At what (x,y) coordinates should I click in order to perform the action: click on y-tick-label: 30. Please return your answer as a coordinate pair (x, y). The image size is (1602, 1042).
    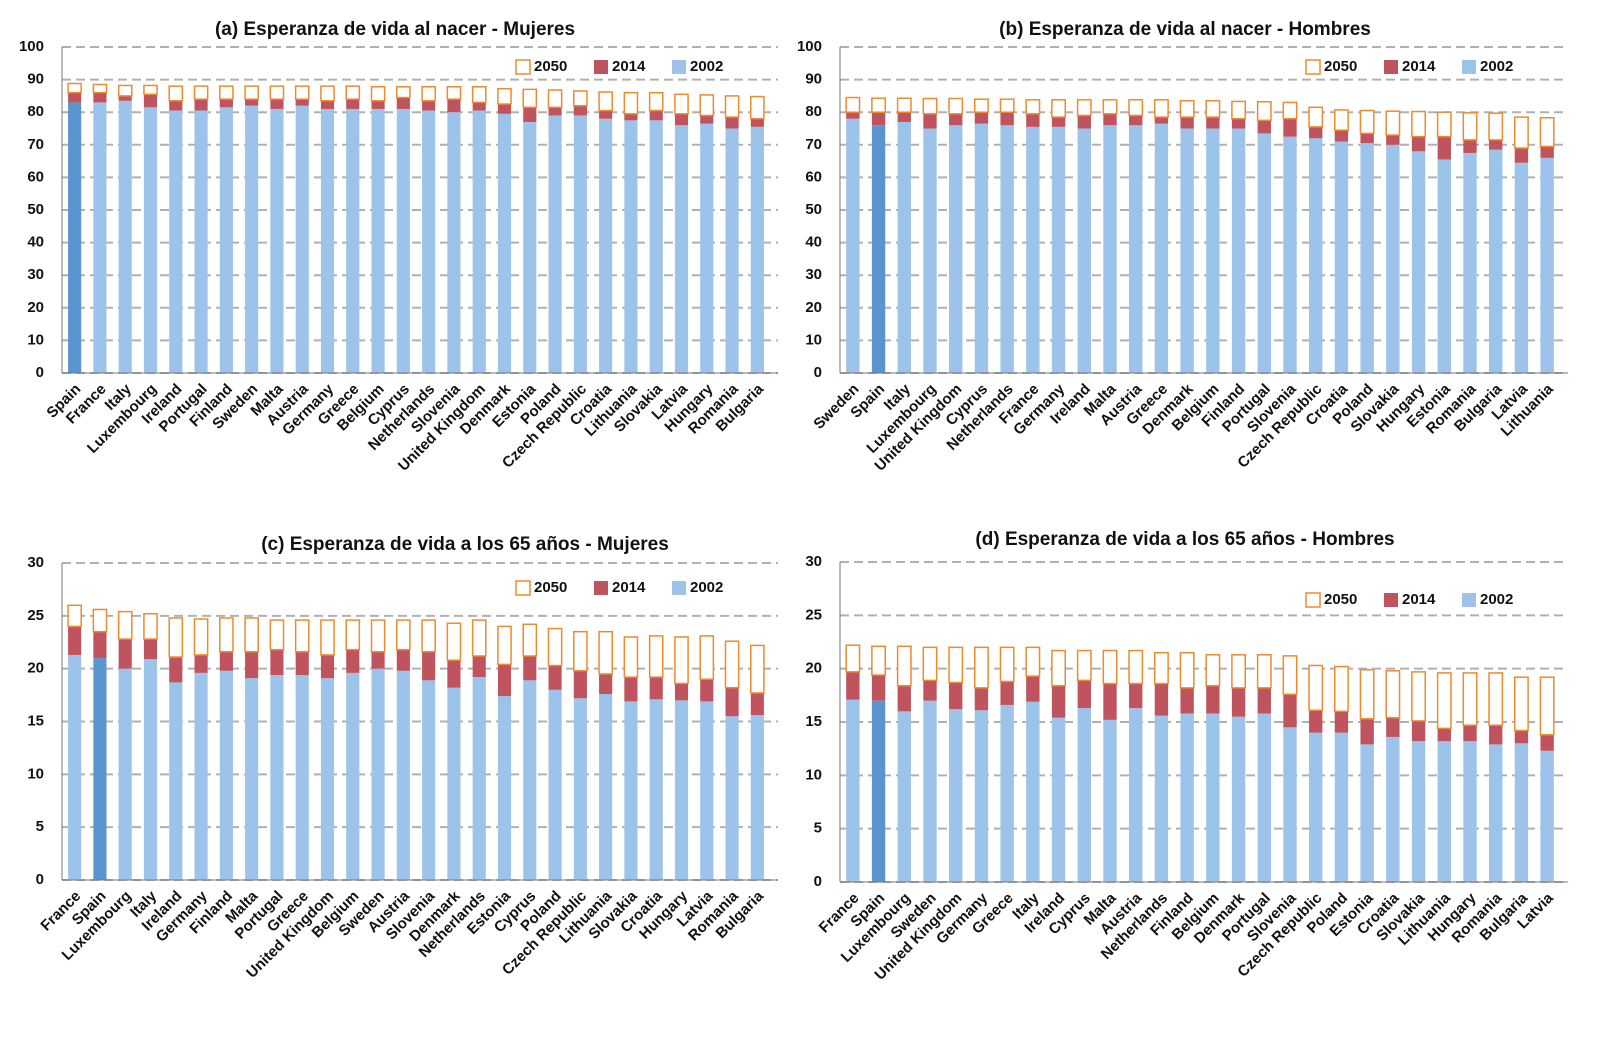
    Looking at the image, I should click on (813, 561).